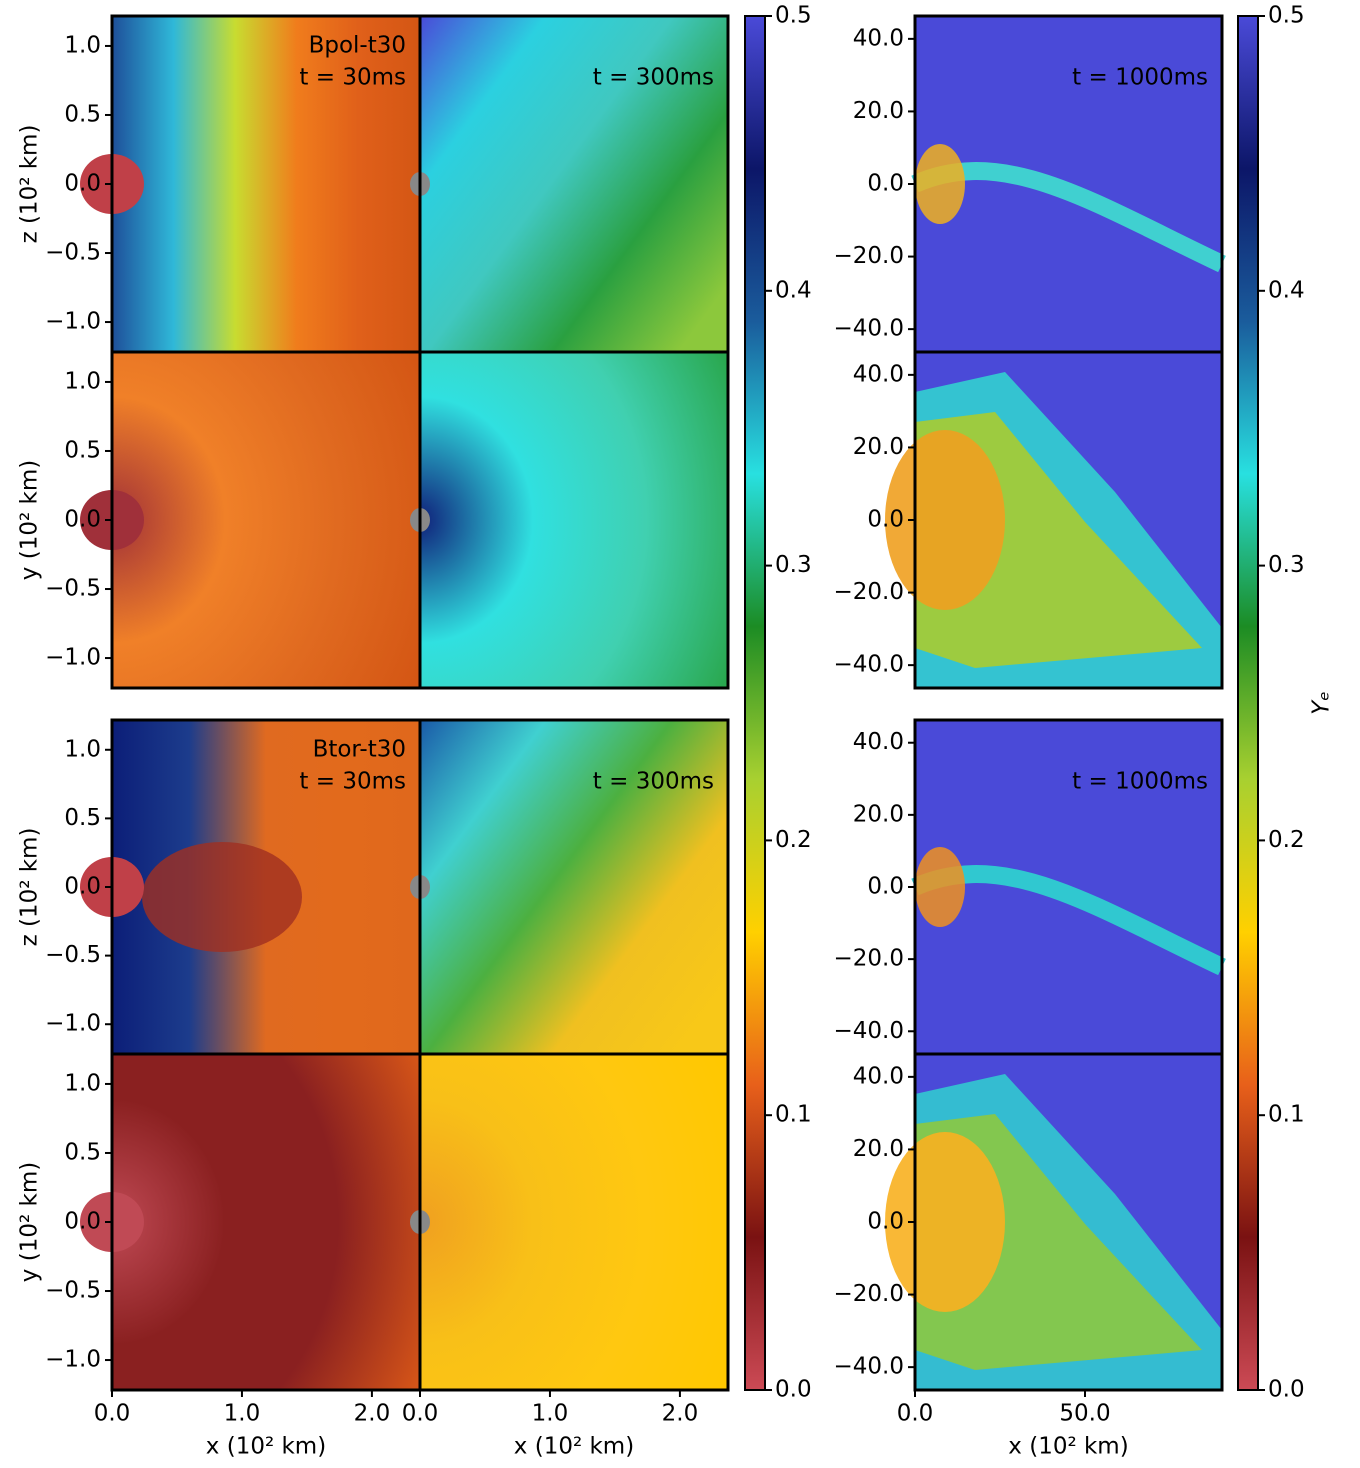 This screenshot has width=1360, height=1468. I want to click on colorbar-label: Yₑ, so click(1322, 703).